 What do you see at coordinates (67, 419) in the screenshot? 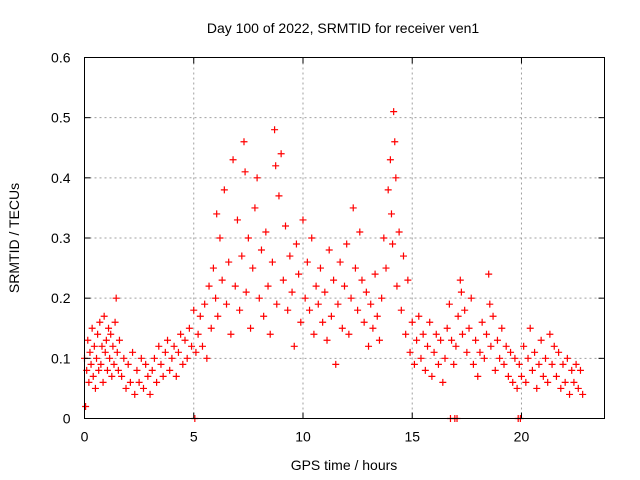
I see `y-tick-label: 0` at bounding box center [67, 419].